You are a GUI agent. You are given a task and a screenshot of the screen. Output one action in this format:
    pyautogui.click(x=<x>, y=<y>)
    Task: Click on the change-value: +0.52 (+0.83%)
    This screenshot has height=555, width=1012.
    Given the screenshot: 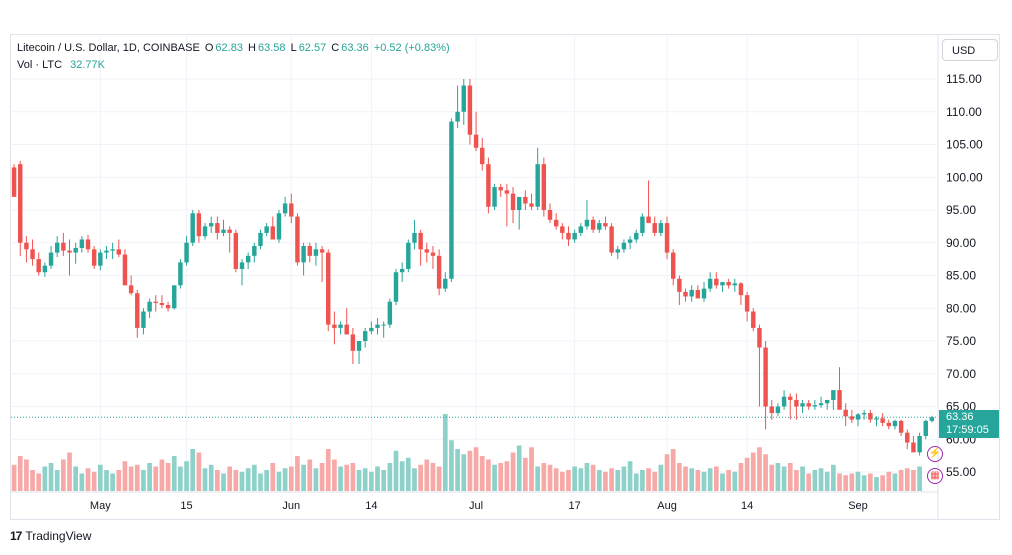 What is the action you would take?
    pyautogui.click(x=411, y=48)
    